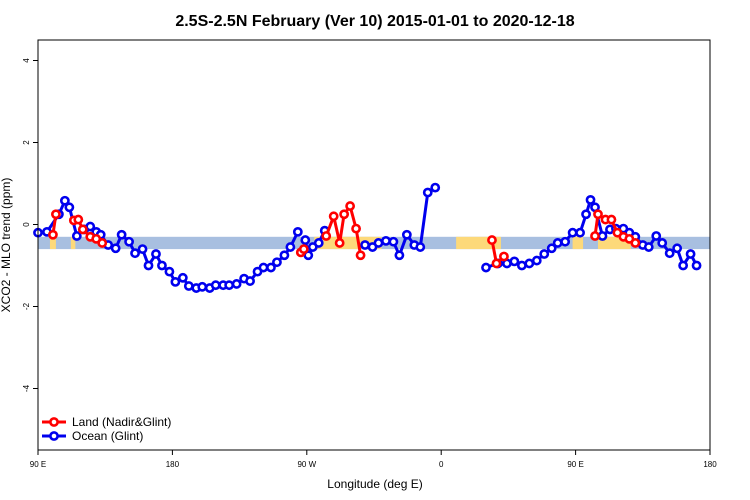 Image resolution: width=750 pixels, height=500 pixels. What do you see at coordinates (441, 464) in the screenshot?
I see `x-tick-label: 0` at bounding box center [441, 464].